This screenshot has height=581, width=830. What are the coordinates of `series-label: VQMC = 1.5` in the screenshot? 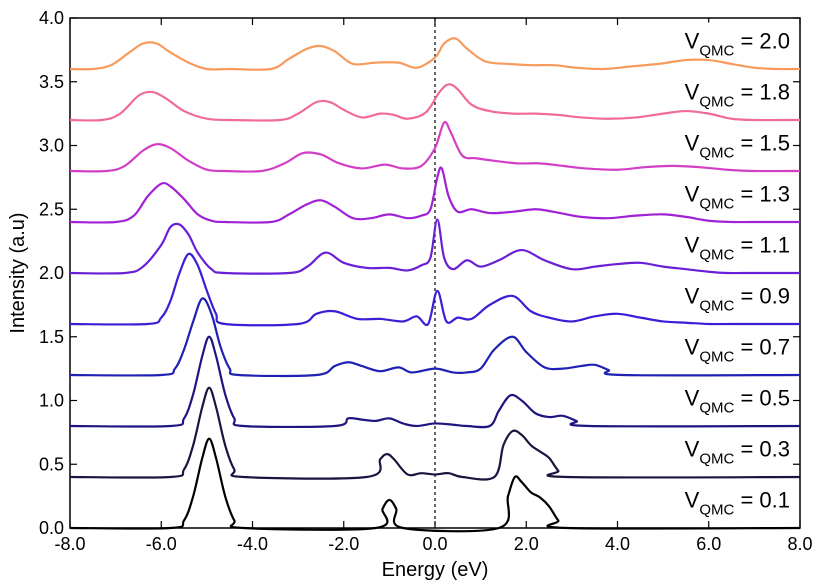 It's located at (737, 146).